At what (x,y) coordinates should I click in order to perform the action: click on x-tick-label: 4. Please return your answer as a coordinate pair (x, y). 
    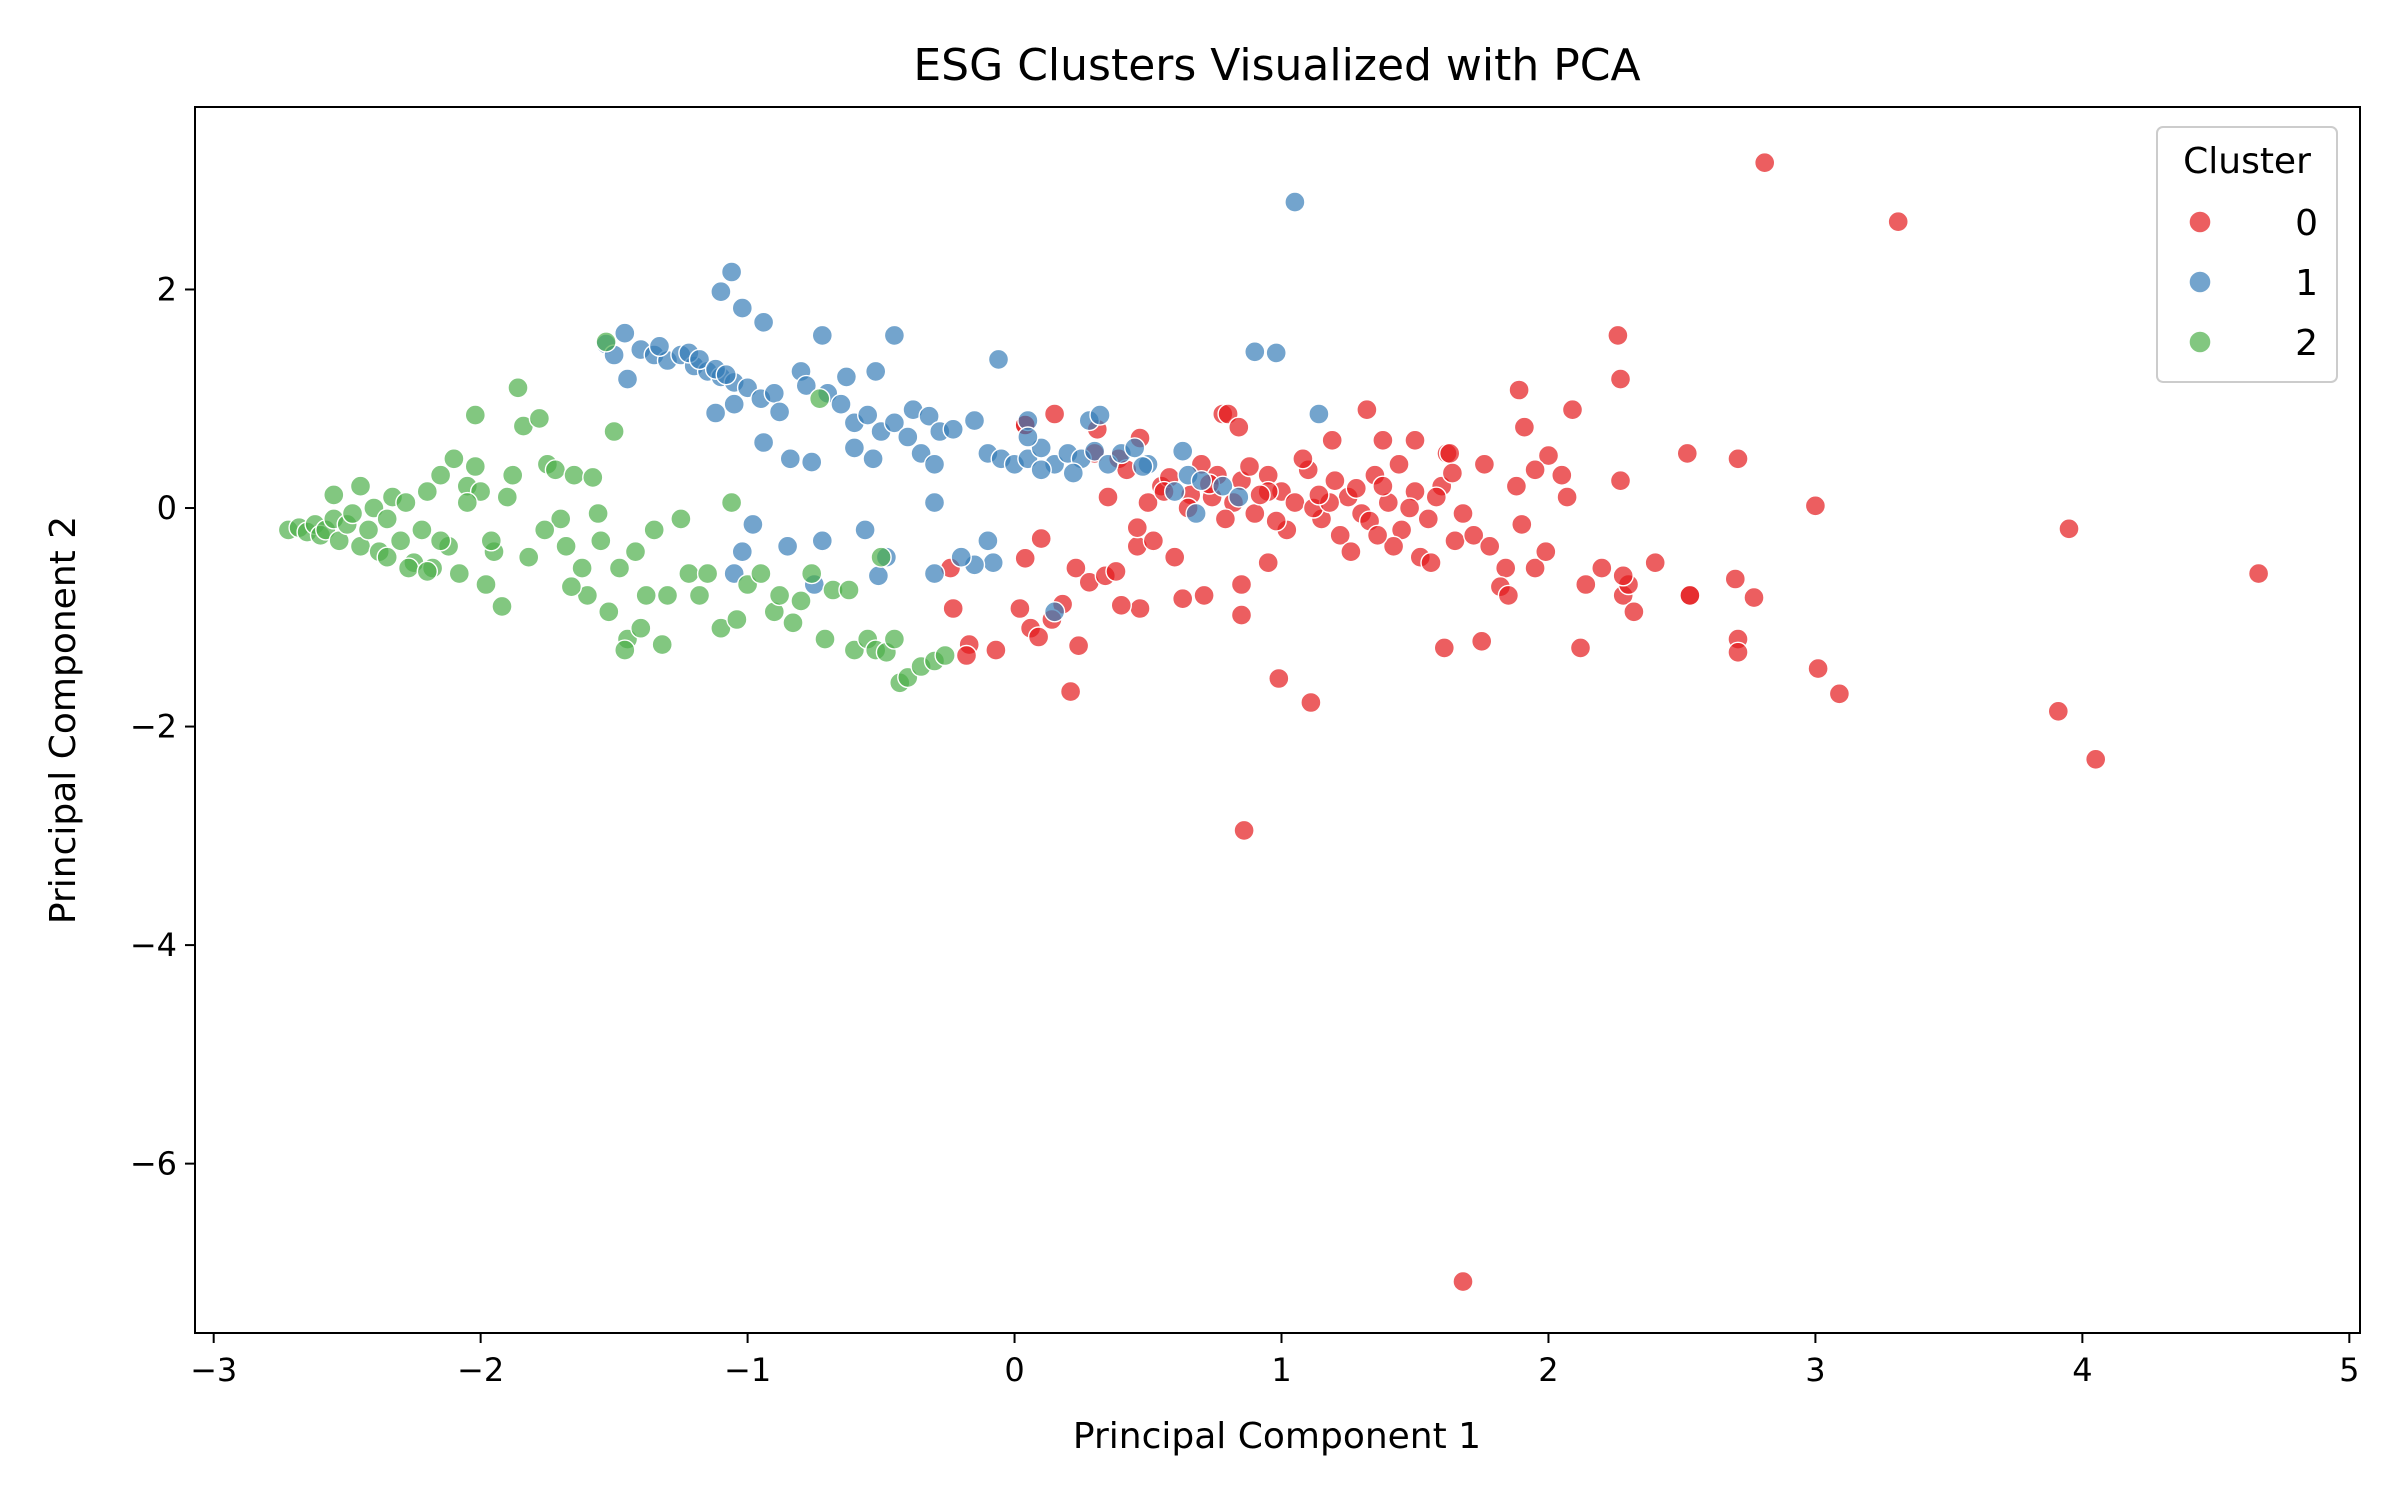
    Looking at the image, I should click on (2082, 1370).